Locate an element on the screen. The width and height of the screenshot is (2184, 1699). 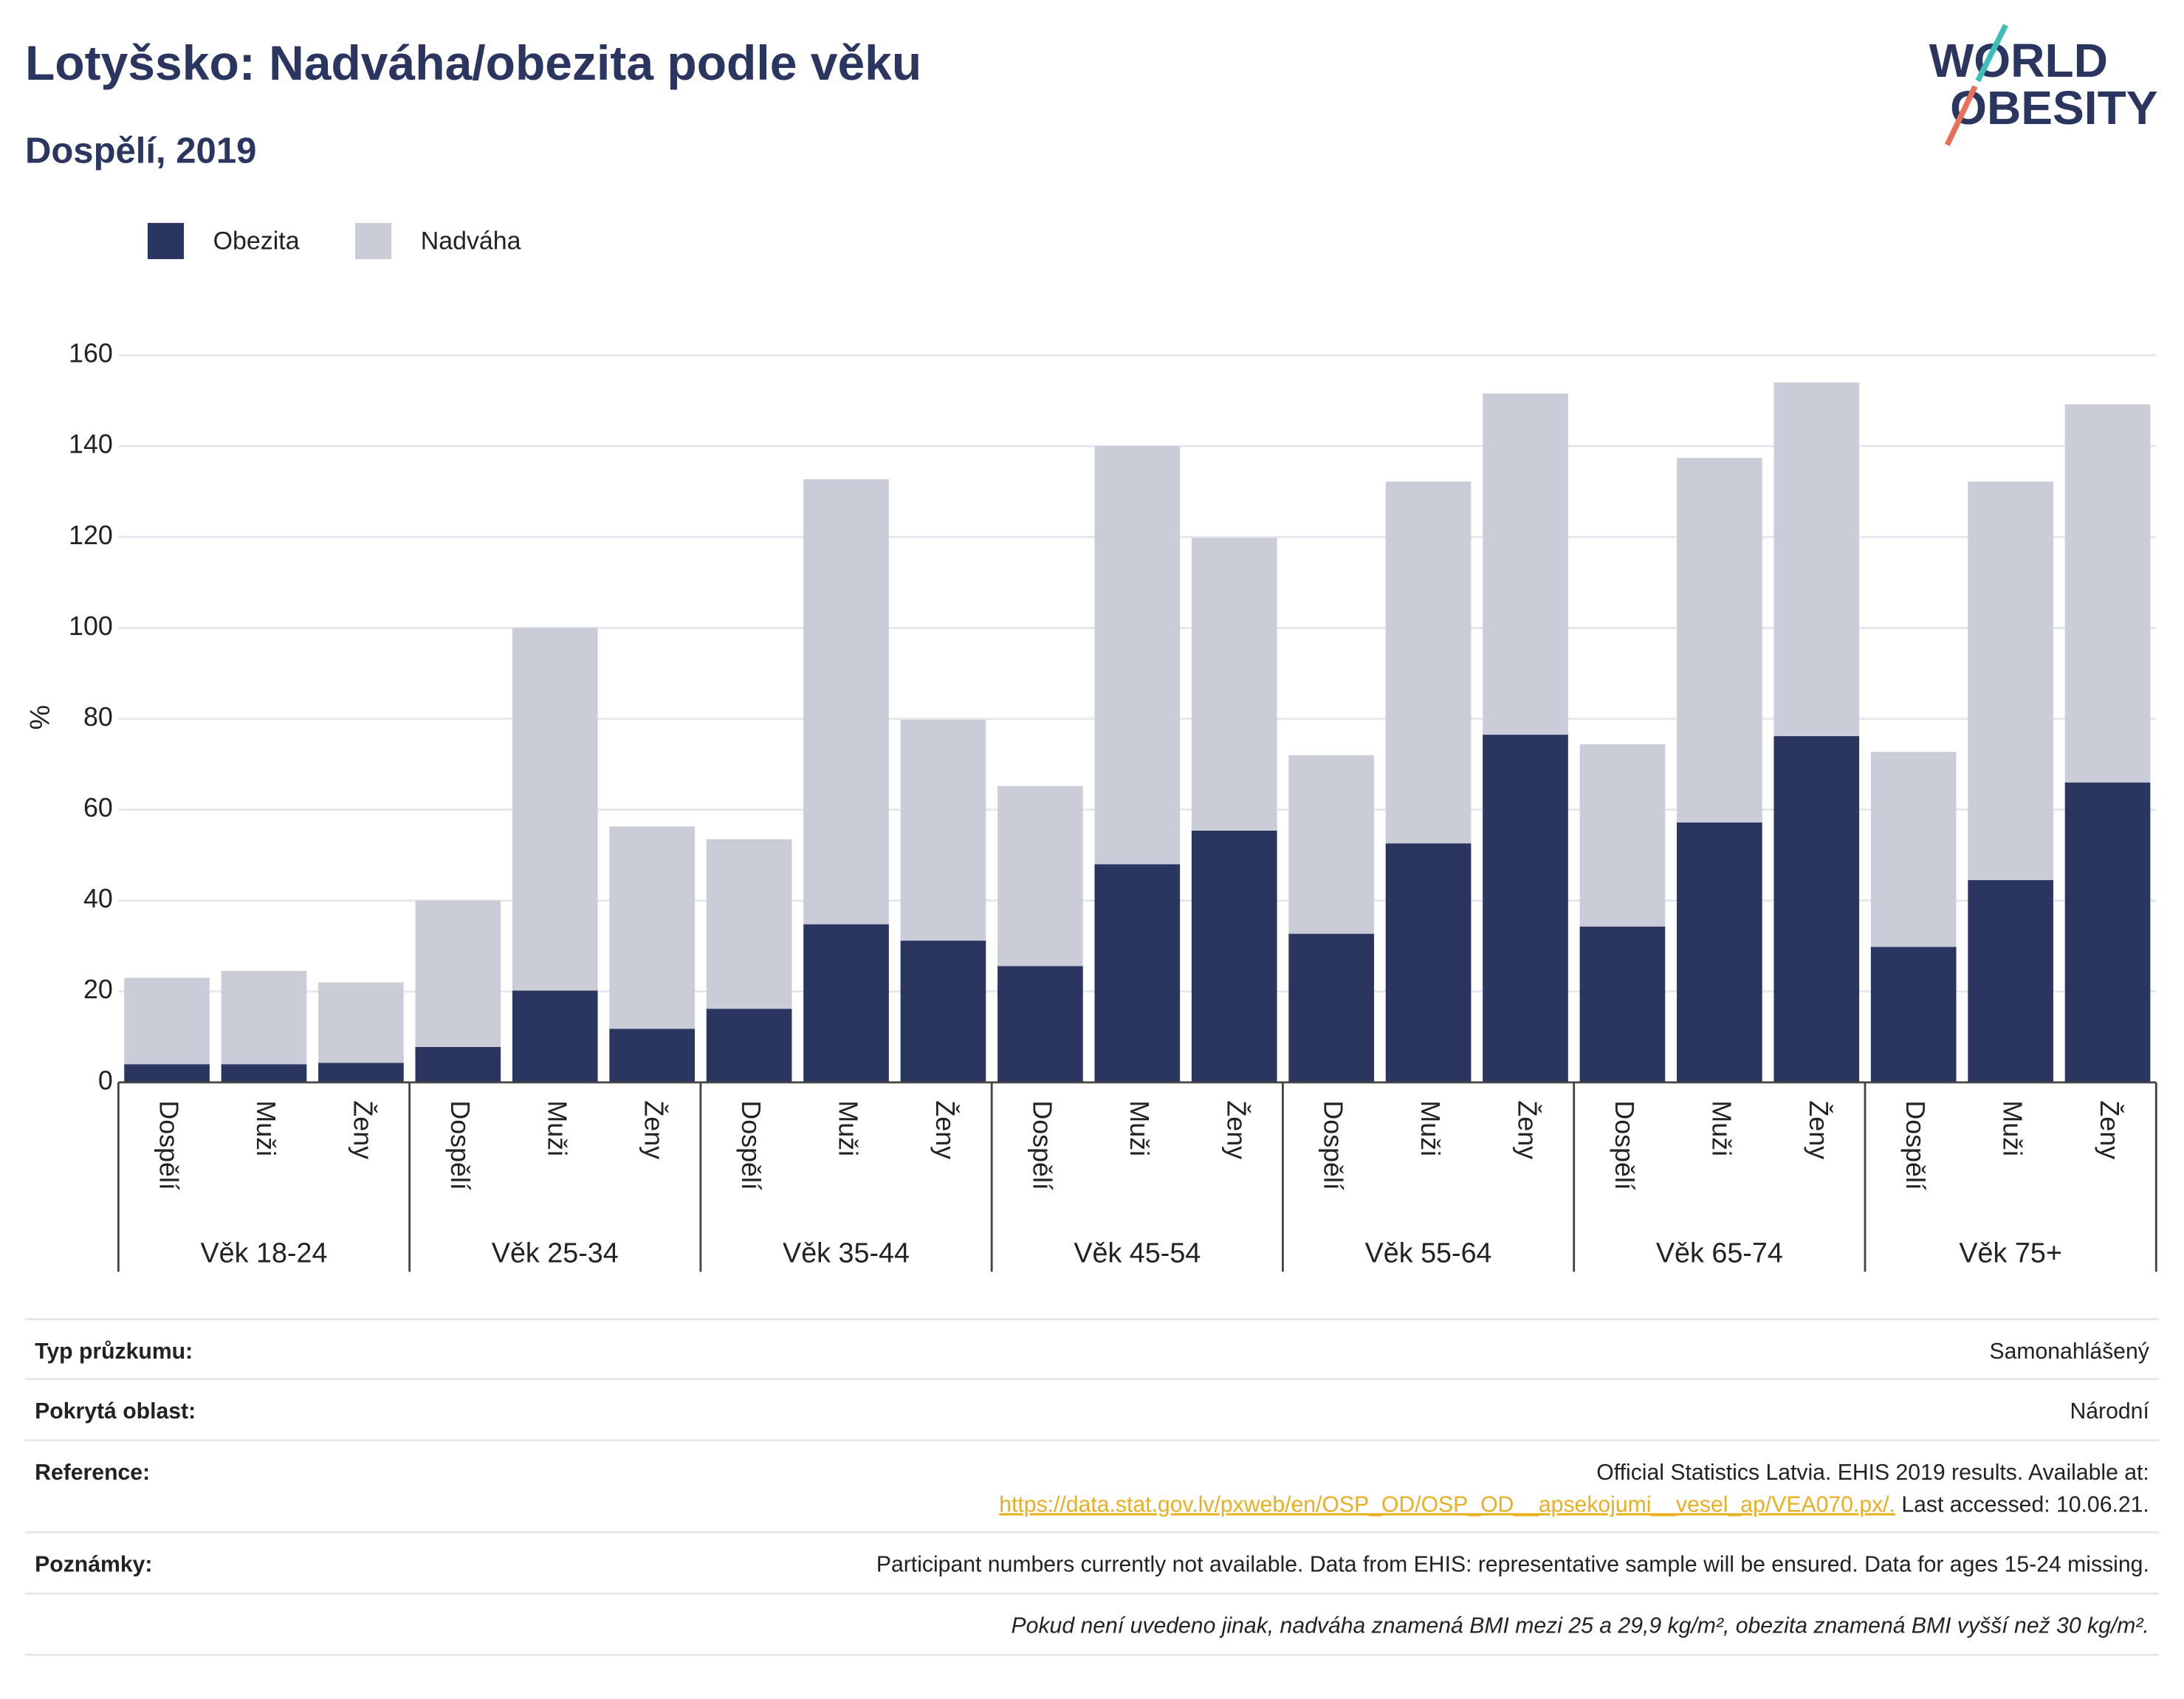
y-tick-label: 160 is located at coordinates (91, 353).